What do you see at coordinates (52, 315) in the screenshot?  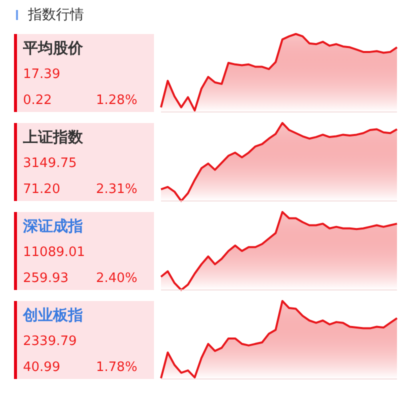 I see `chart-title: 创业板指` at bounding box center [52, 315].